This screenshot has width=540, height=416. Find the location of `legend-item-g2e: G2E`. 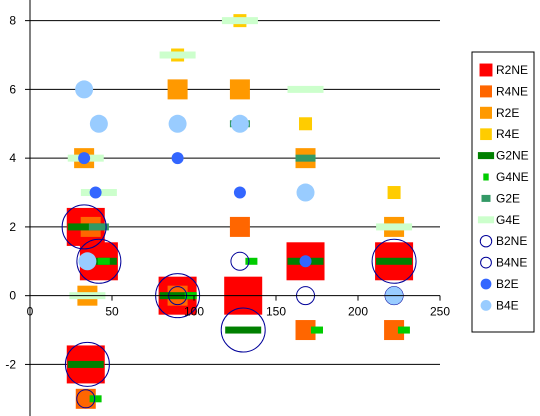

legend-item-g2e: G2E is located at coordinates (500, 198).